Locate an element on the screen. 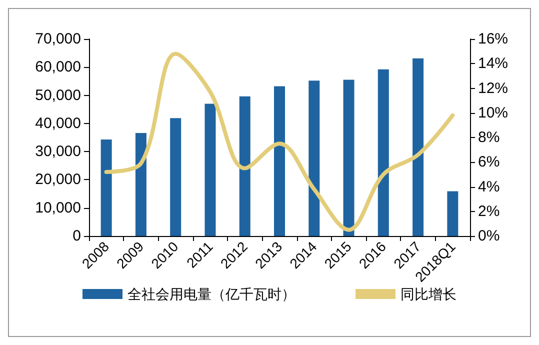  y-tick-label: 50,000 is located at coordinates (58, 95).